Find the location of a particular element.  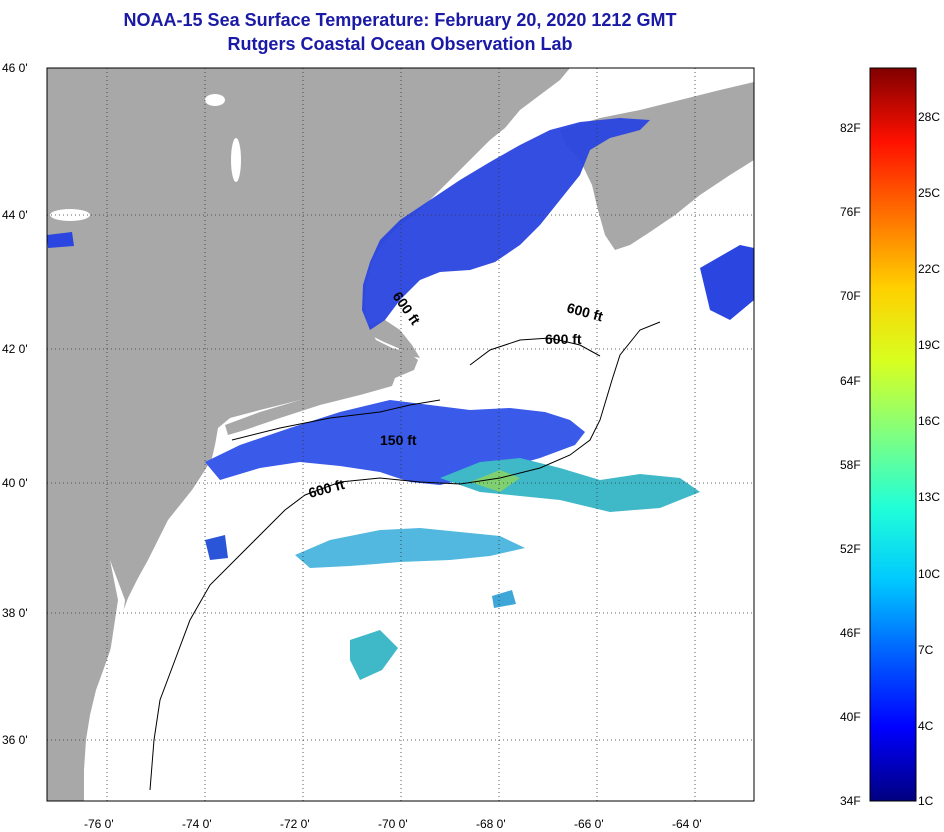

celsius-label: 19C is located at coordinates (929, 345).